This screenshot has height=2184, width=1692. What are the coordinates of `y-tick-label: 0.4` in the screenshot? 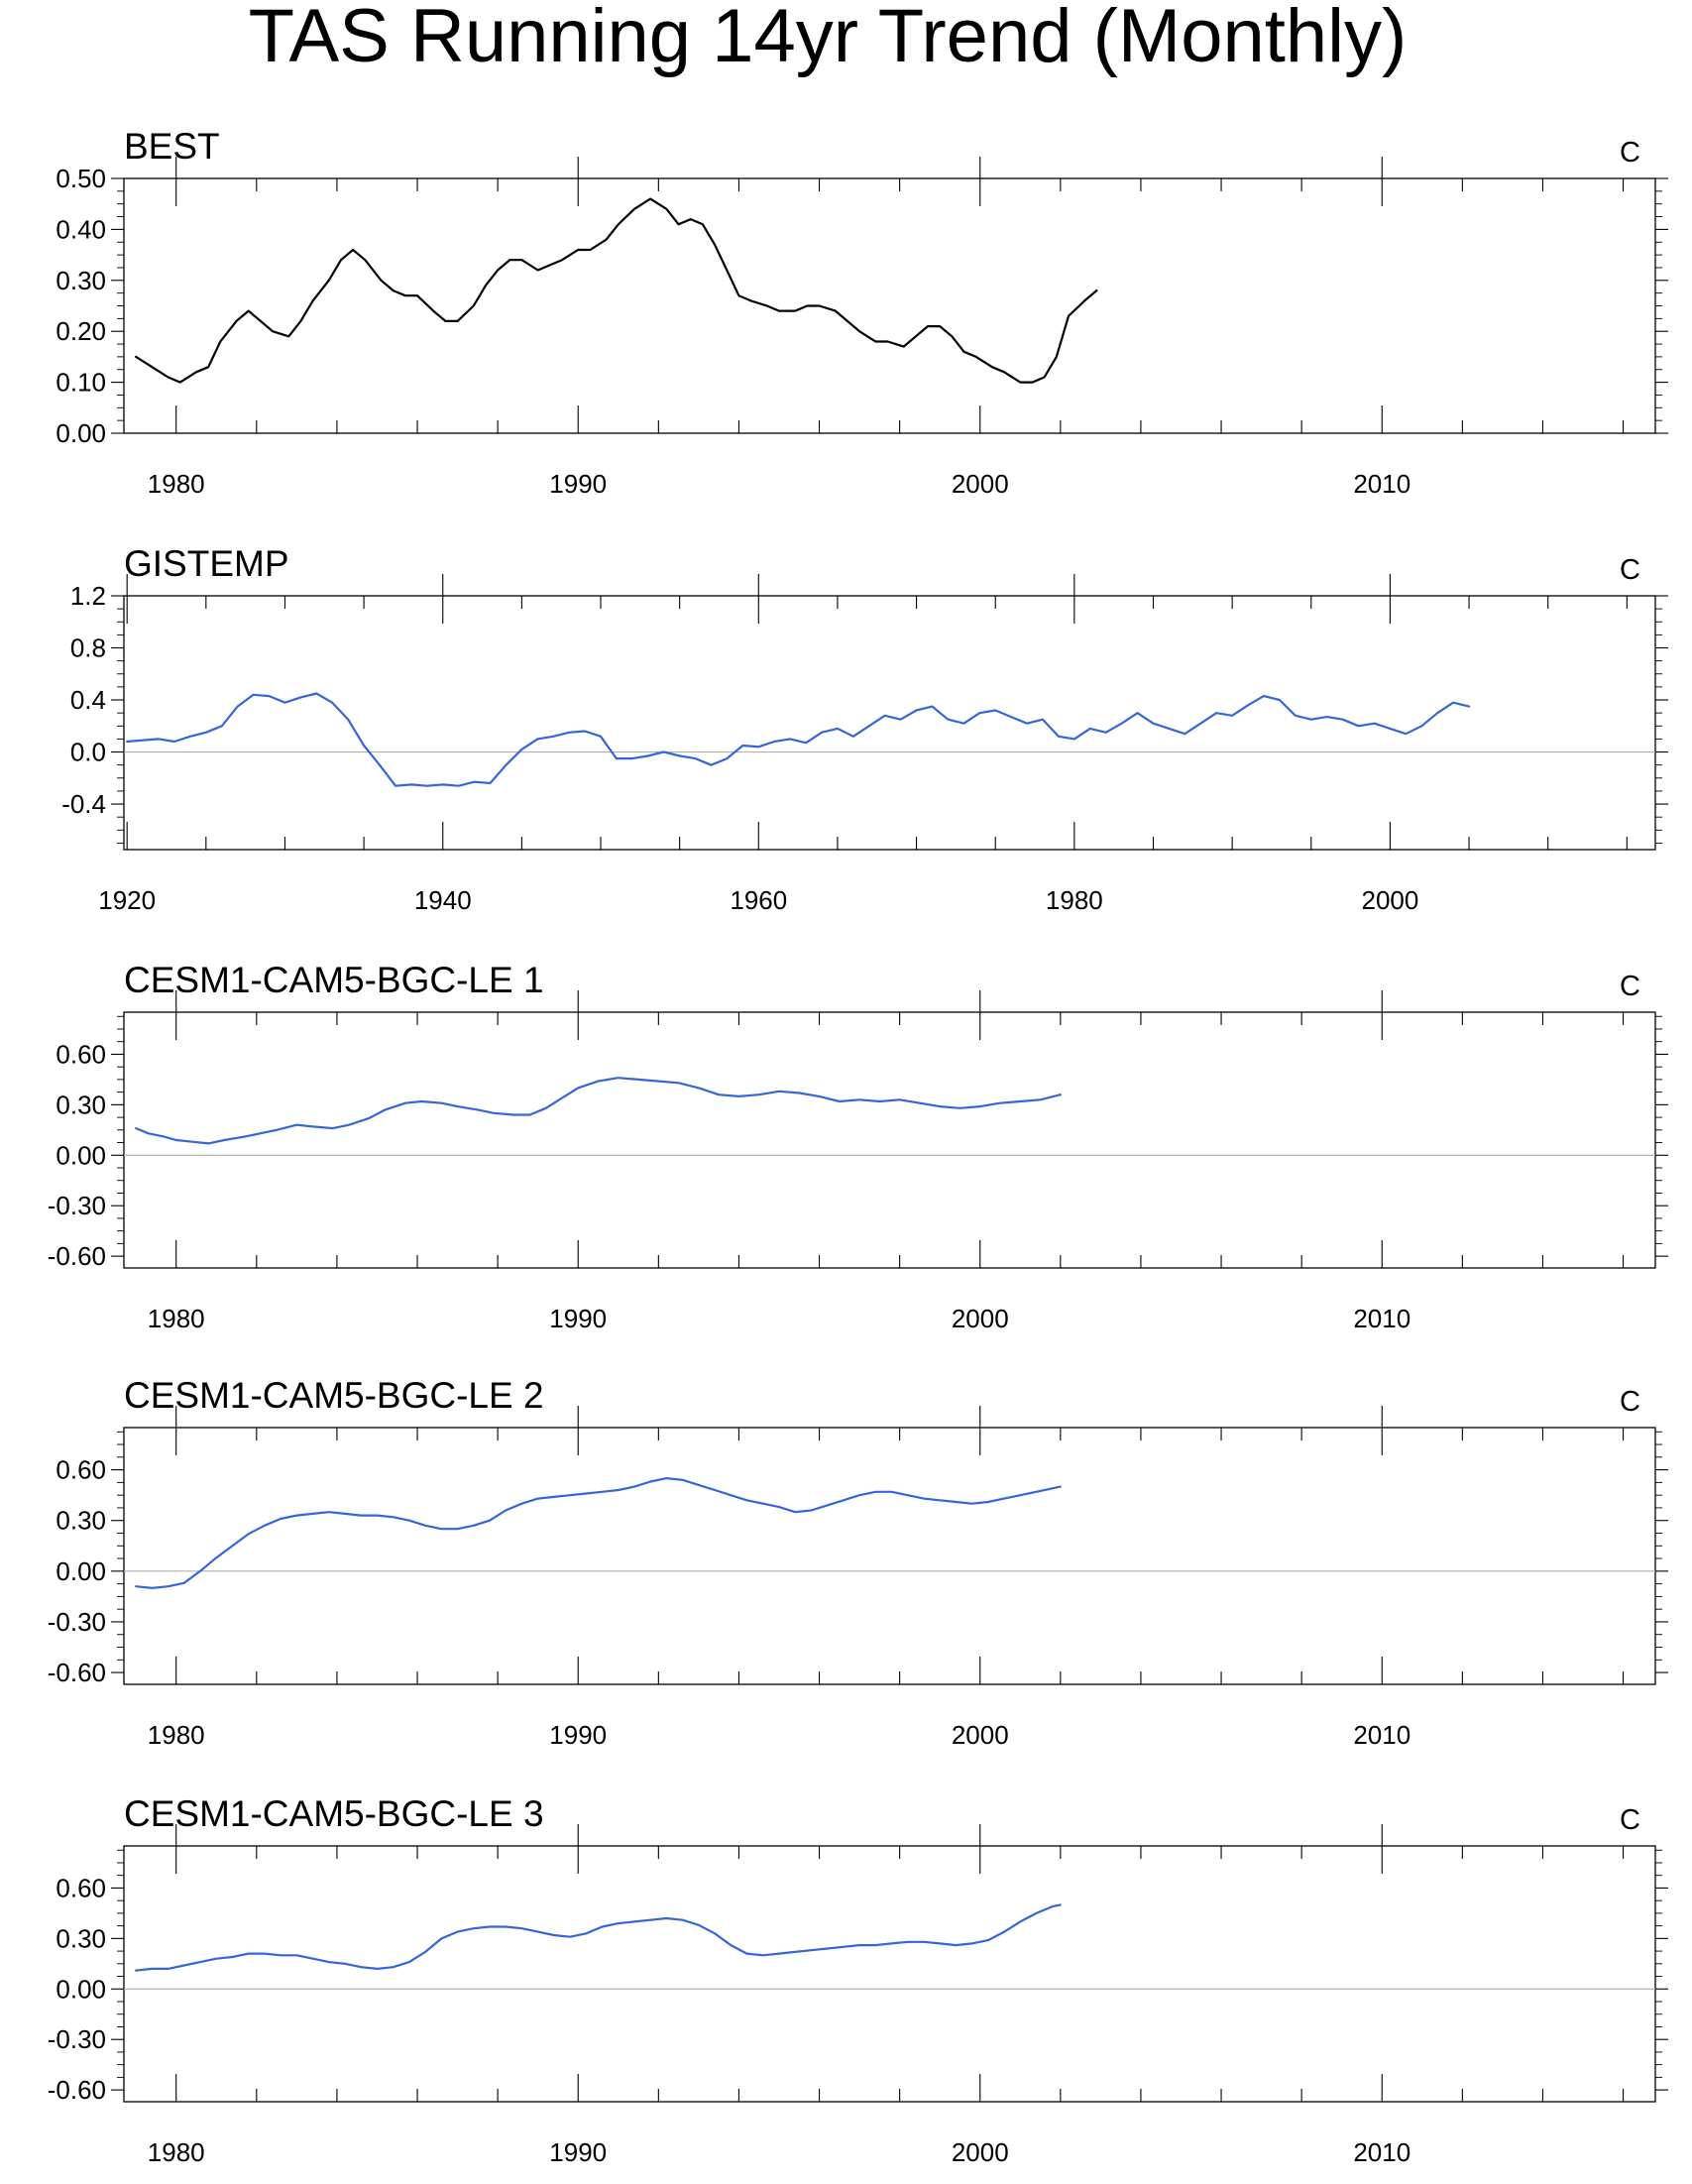 It's located at (88, 700).